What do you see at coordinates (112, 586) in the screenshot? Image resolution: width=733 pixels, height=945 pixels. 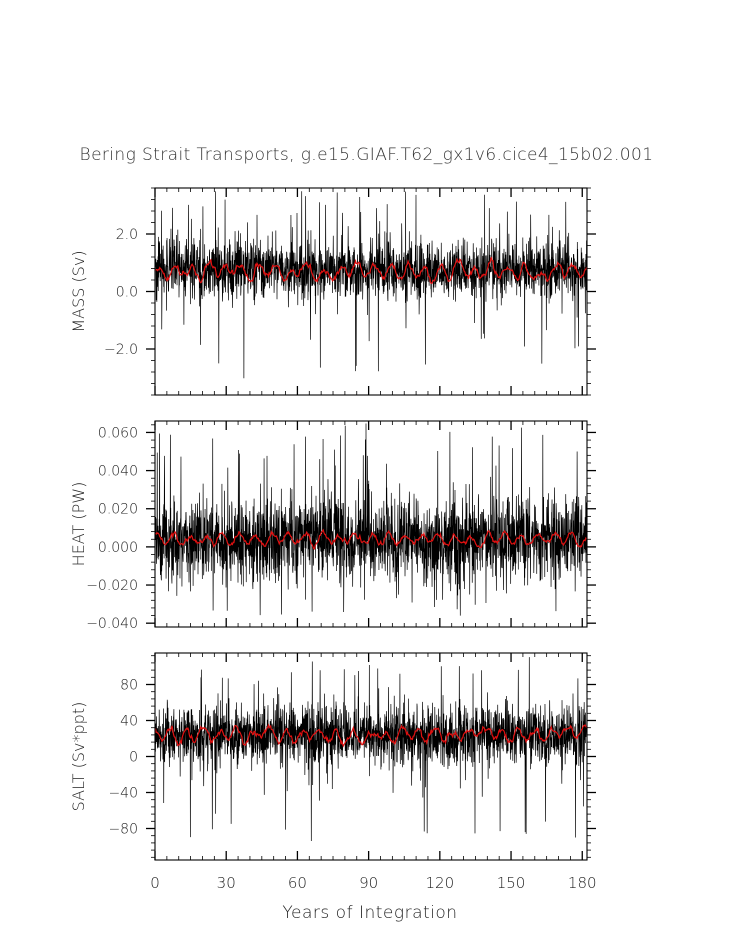 I see `y-tick-label: −0.020` at bounding box center [112, 586].